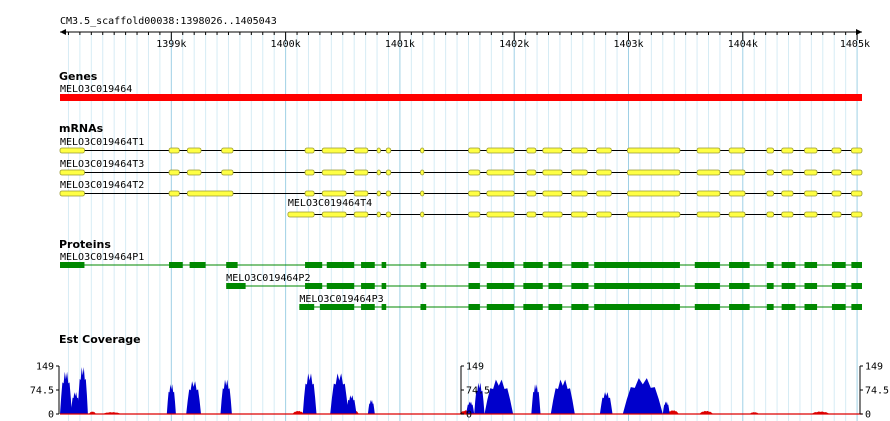  Describe the element at coordinates (78, 76) in the screenshot. I see `genes-track-title: Genes` at that location.